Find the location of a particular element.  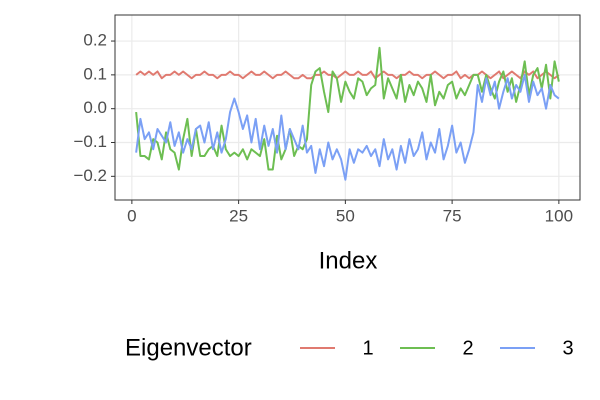

y-tick-label: 0.2 is located at coordinates (95, 40).